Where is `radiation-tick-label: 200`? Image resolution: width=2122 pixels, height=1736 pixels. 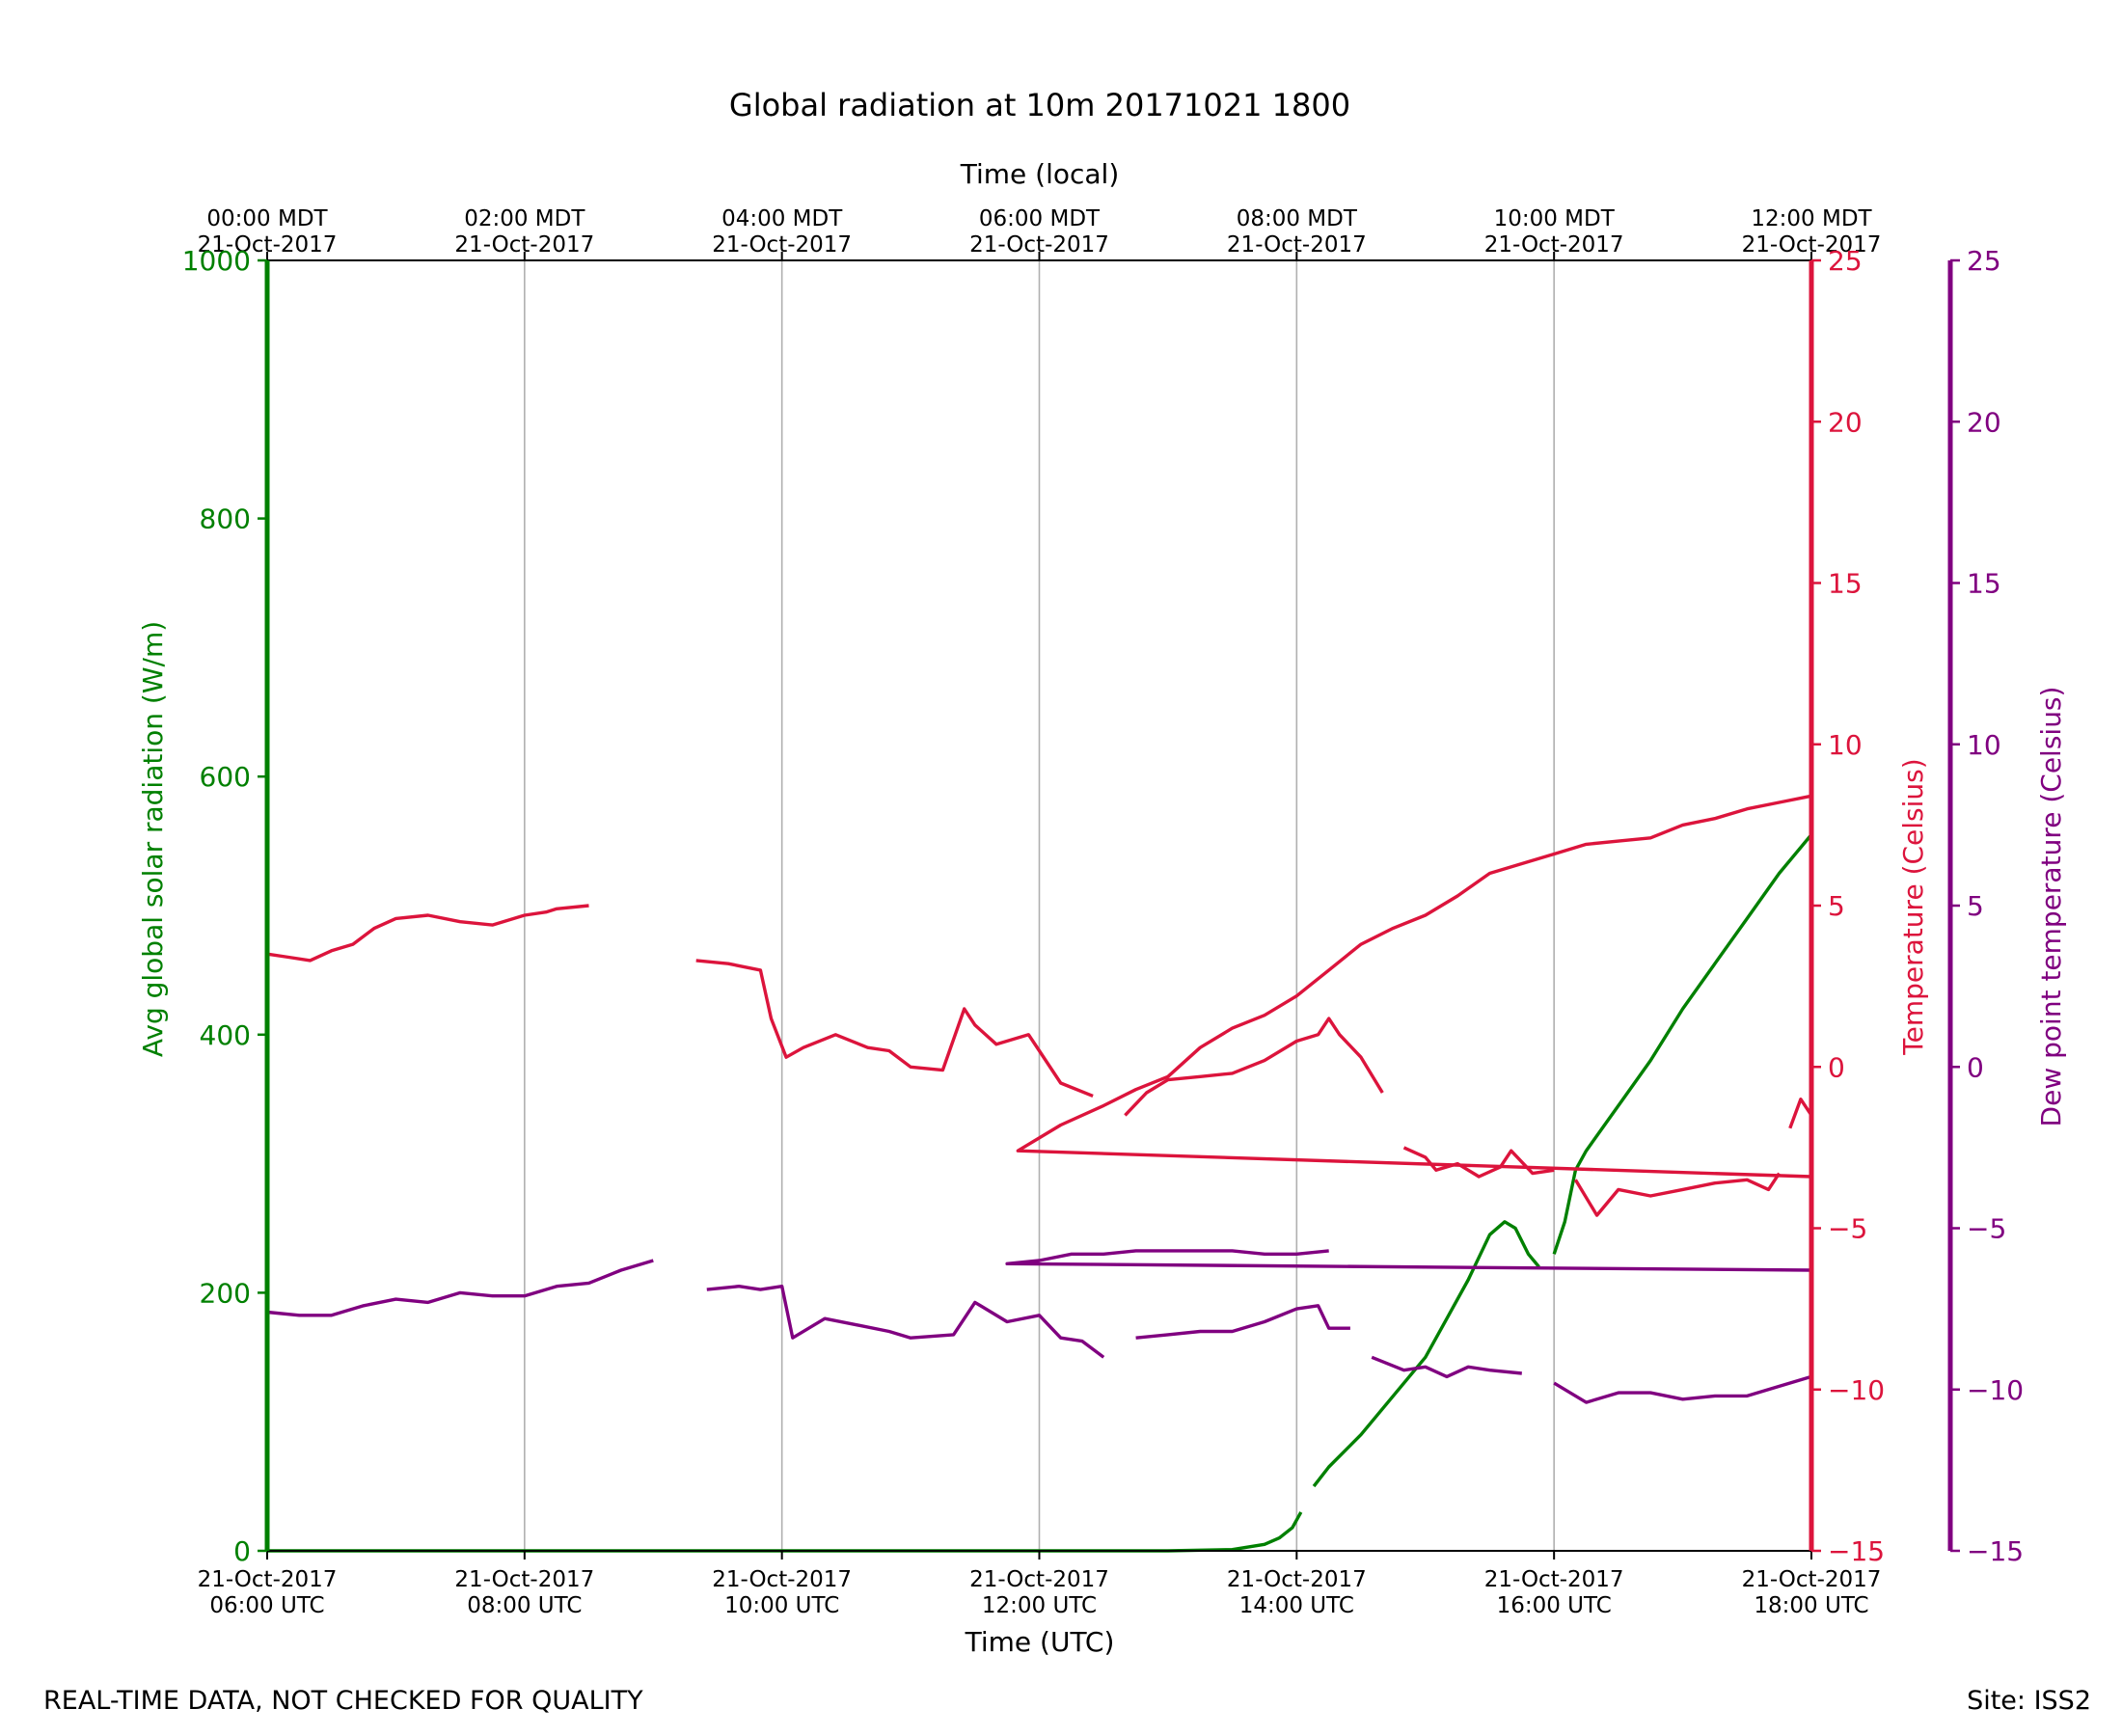 radiation-tick-label: 200 is located at coordinates (226, 1293).